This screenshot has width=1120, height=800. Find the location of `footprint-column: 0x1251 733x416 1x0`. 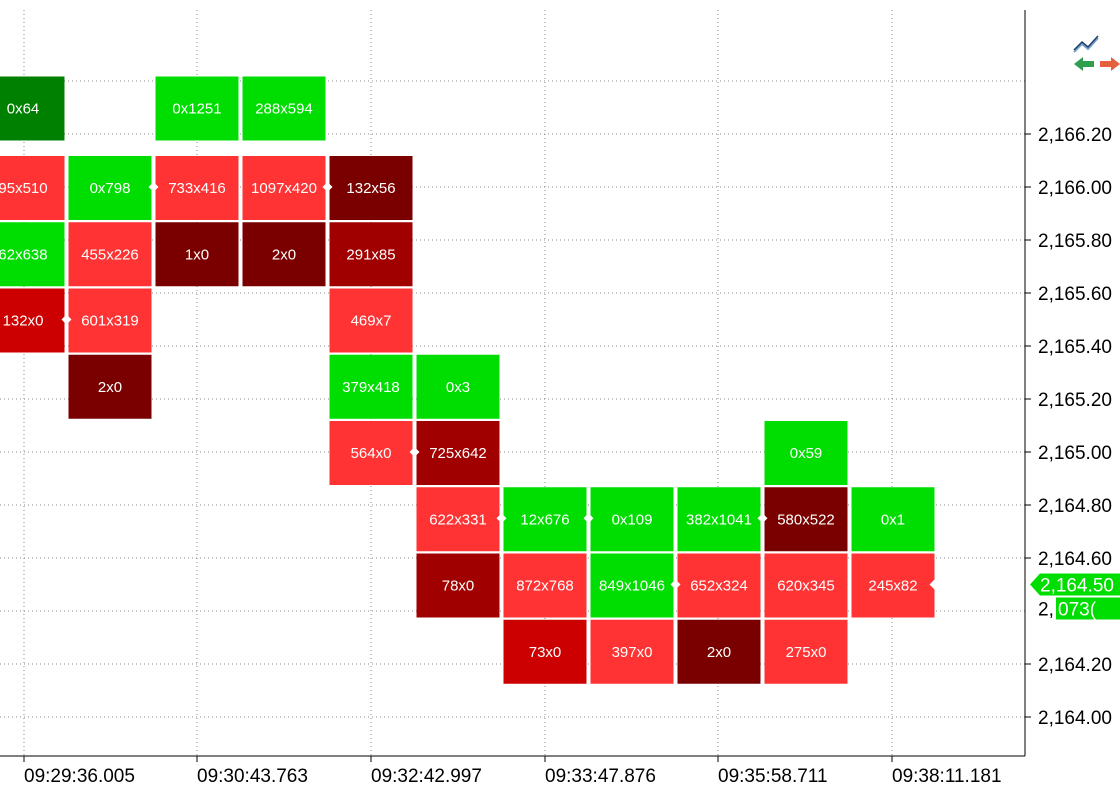

footprint-column: 0x1251 733x416 1x0 is located at coordinates (193, 181).